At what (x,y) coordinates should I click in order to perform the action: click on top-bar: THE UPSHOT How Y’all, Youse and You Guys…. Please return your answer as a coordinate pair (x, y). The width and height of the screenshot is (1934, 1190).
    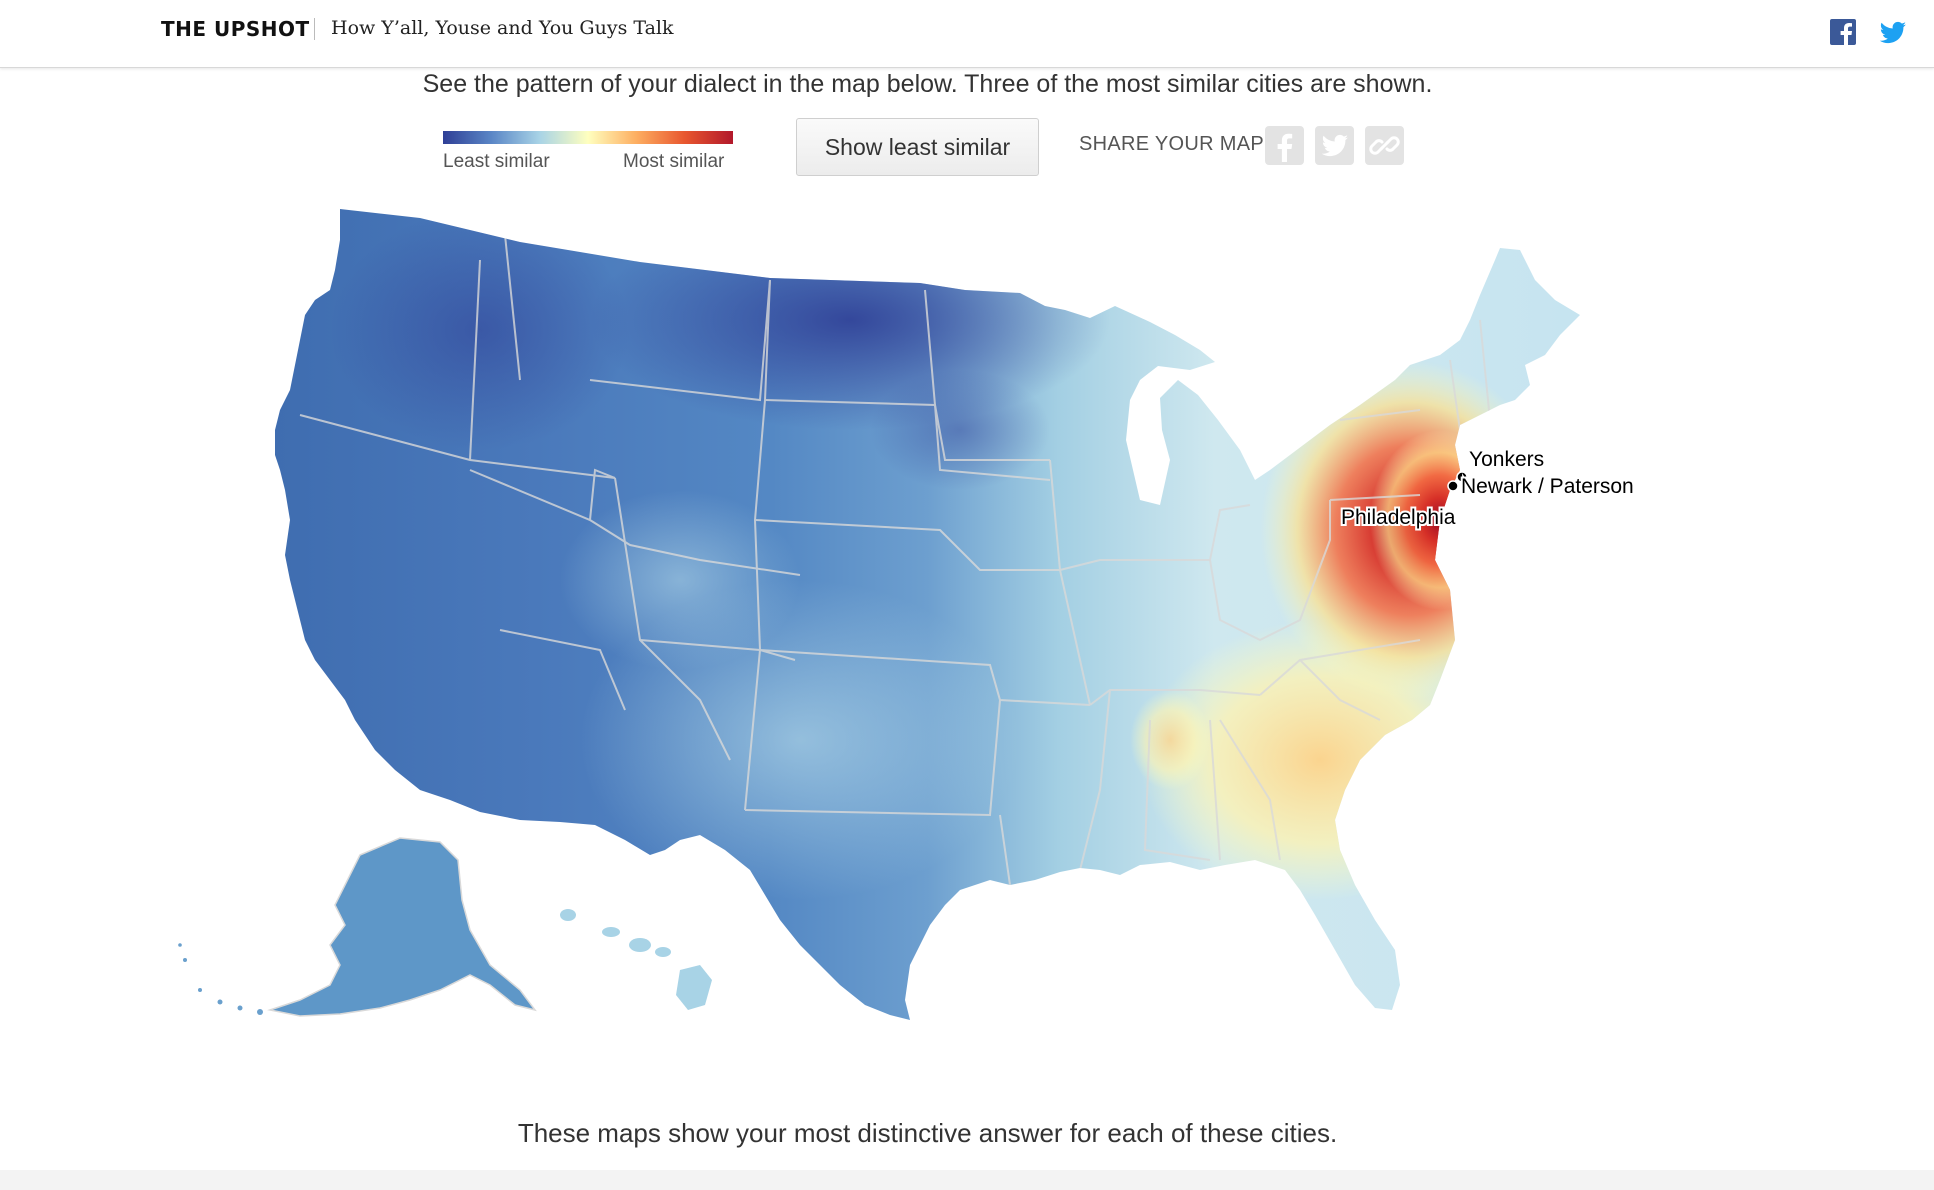
    Looking at the image, I should click on (967, 34).